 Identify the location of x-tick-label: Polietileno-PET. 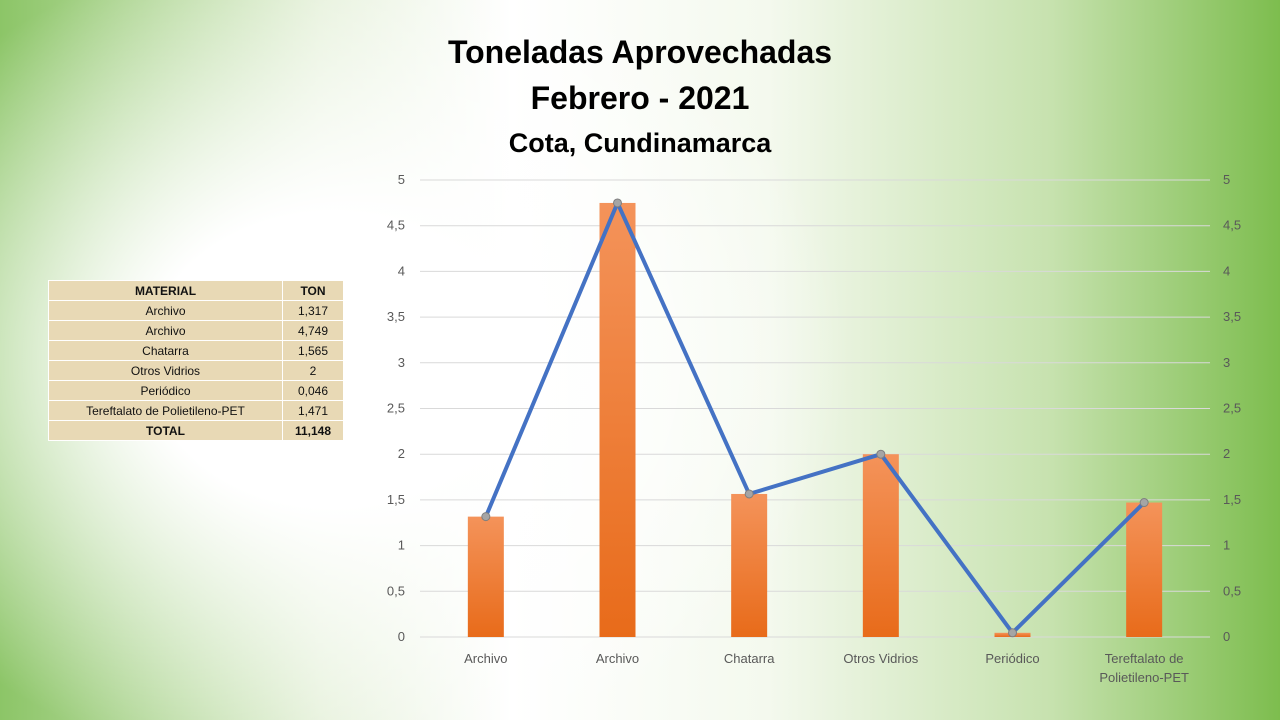
(1144, 677).